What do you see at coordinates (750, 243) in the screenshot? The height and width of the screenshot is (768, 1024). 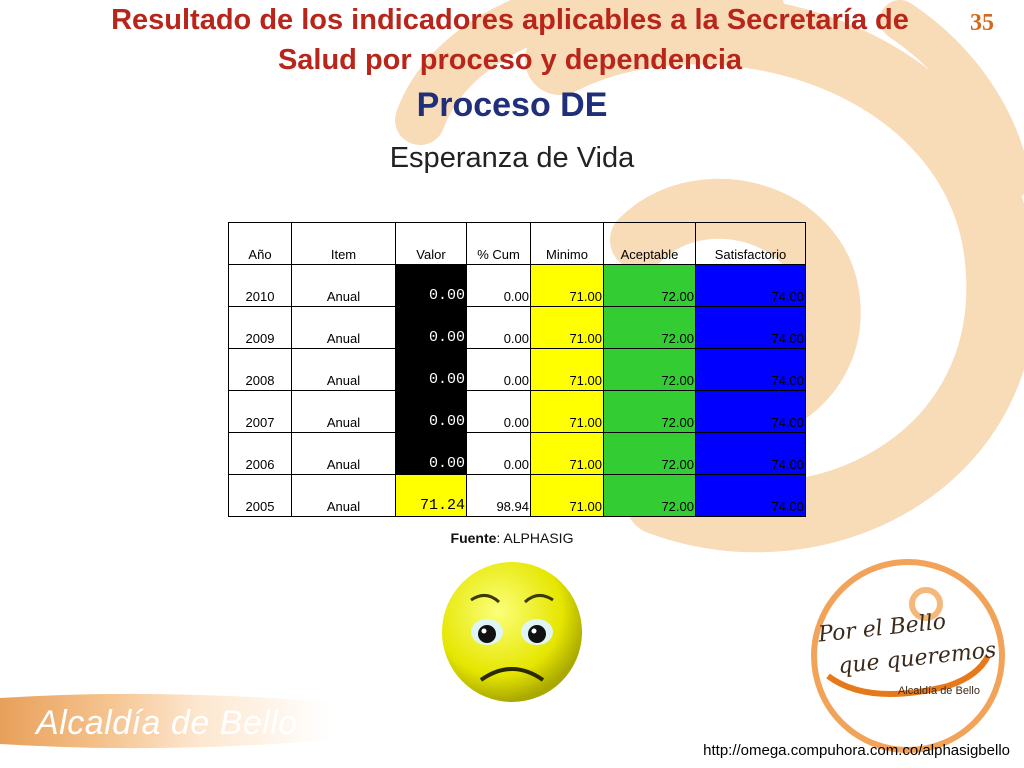 I see `header-satisfactorio: Satisfactorio` at bounding box center [750, 243].